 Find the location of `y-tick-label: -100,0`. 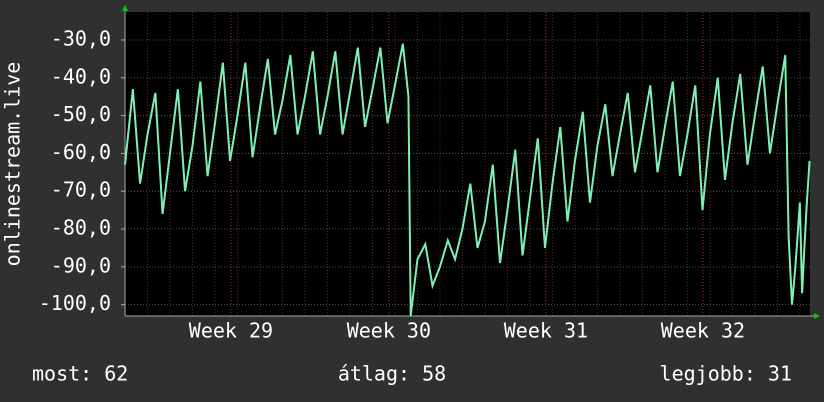

y-tick-label: -100,0 is located at coordinates (75, 303).